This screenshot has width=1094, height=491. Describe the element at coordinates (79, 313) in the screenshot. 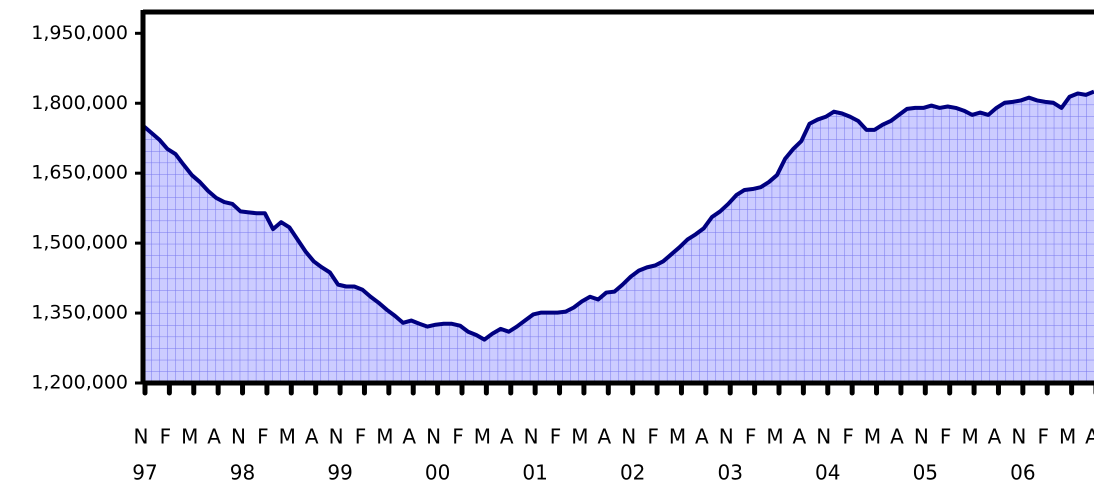

I see `y-tick-label: 1,350,000` at that location.